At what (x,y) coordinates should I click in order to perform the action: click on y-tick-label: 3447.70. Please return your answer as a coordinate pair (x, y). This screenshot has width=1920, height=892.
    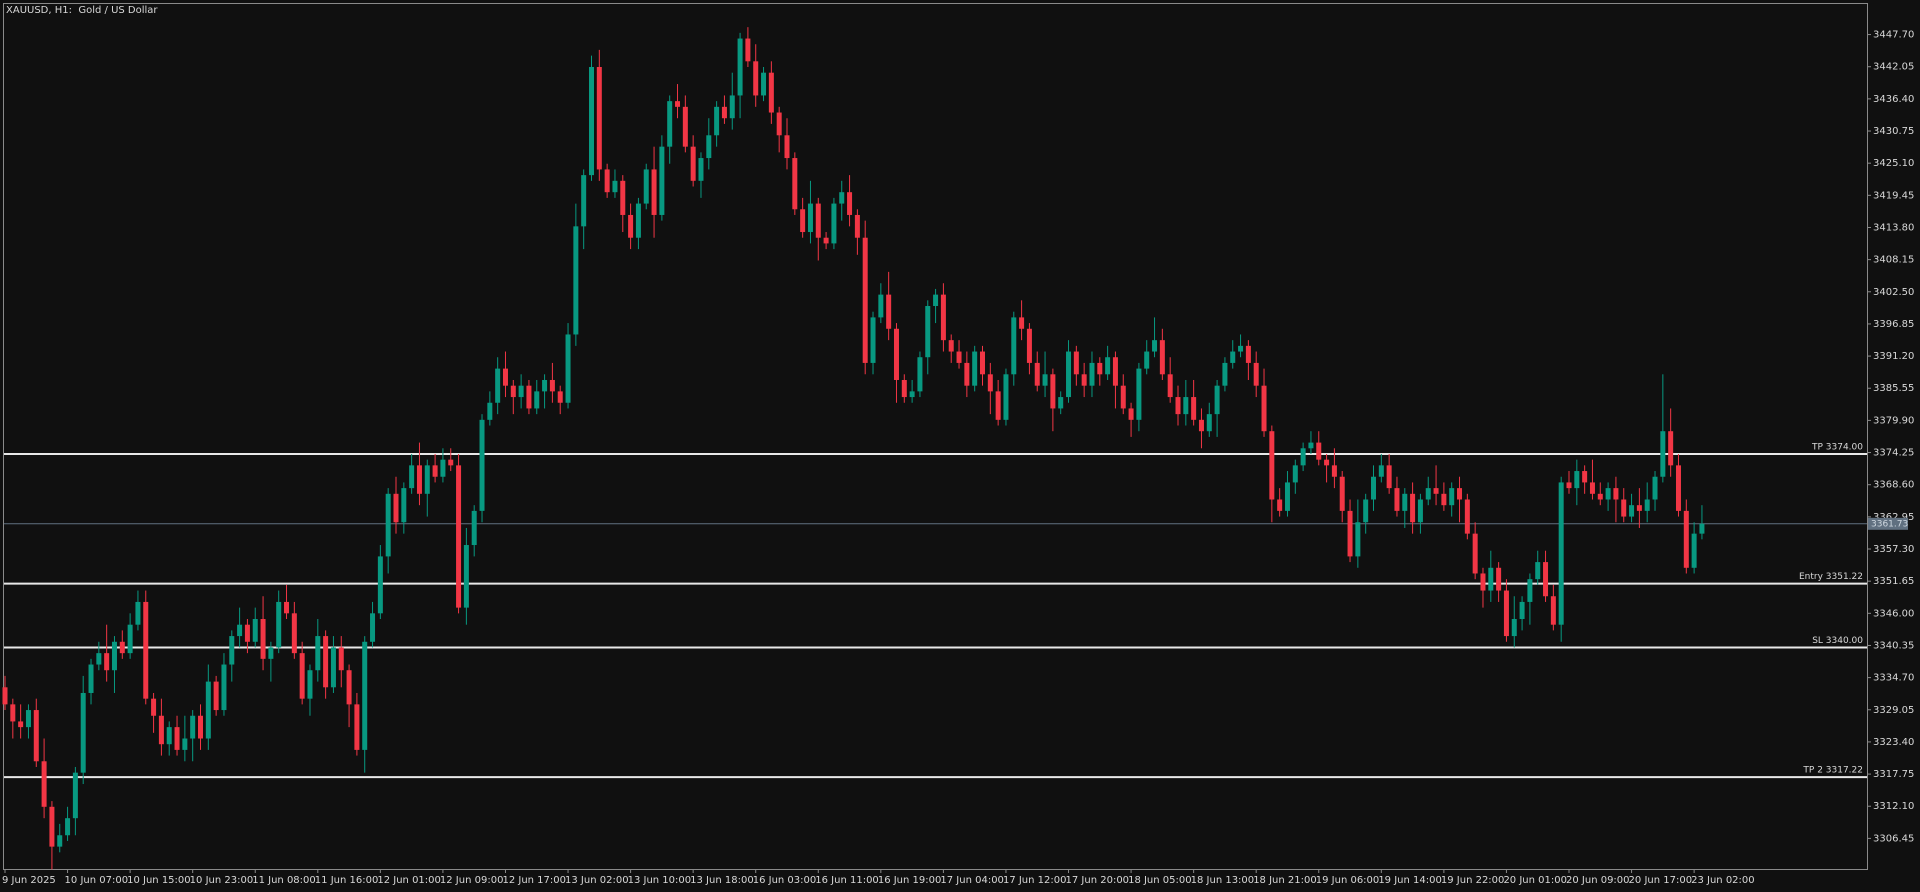
    Looking at the image, I should click on (1893, 35).